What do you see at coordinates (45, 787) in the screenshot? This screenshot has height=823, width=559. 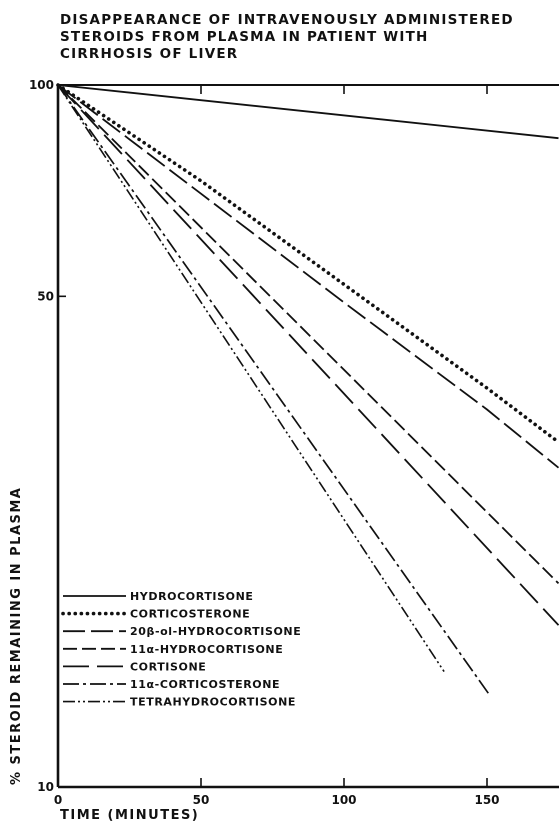 I see `y-tick-label: 10` at bounding box center [45, 787].